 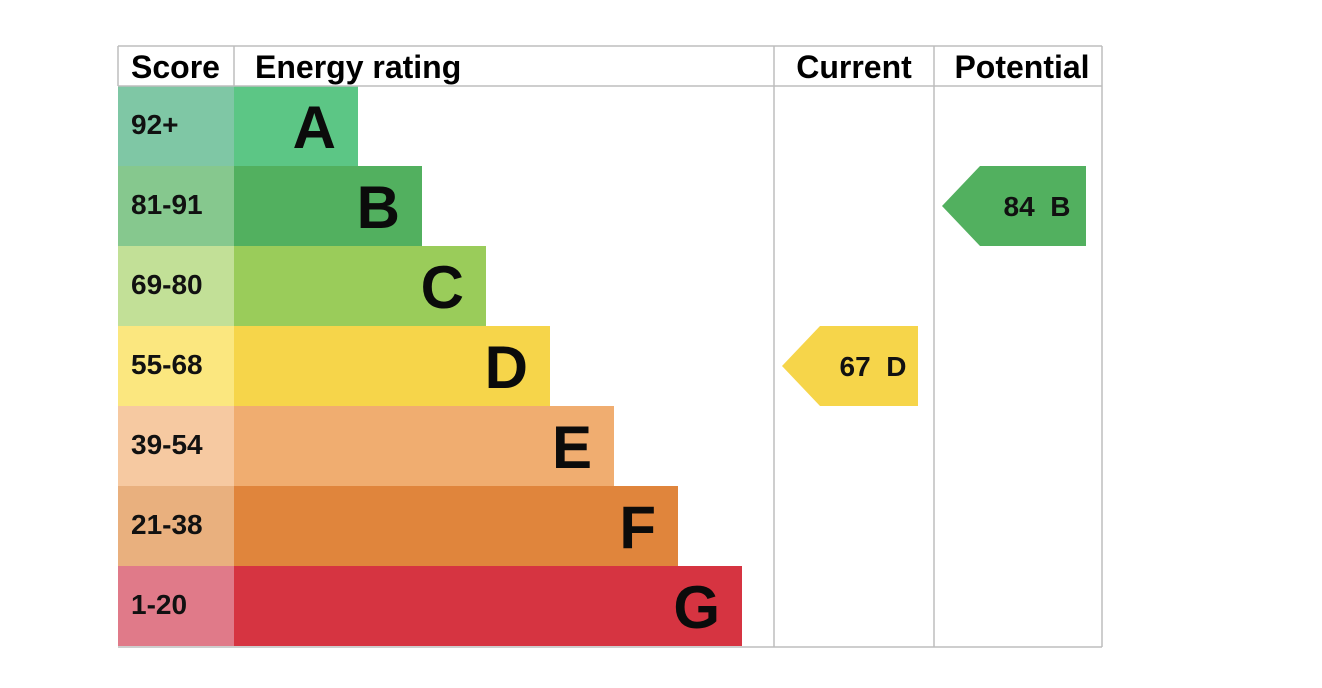 What do you see at coordinates (424, 446) in the screenshot?
I see `band-bar-e` at bounding box center [424, 446].